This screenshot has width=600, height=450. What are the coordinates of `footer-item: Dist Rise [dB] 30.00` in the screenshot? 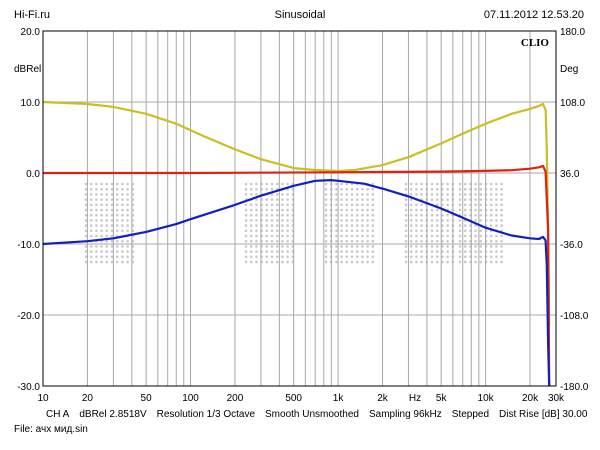 It's located at (543, 414).